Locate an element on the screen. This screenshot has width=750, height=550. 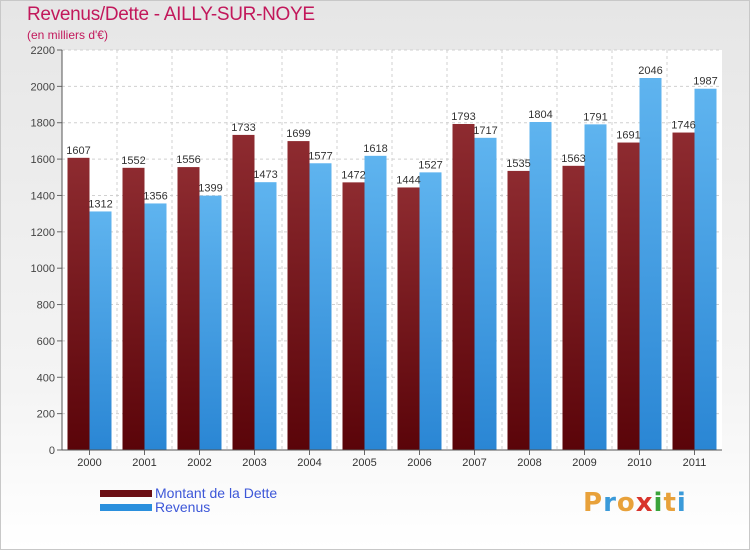
x-tick-label: 2007 is located at coordinates (474, 463).